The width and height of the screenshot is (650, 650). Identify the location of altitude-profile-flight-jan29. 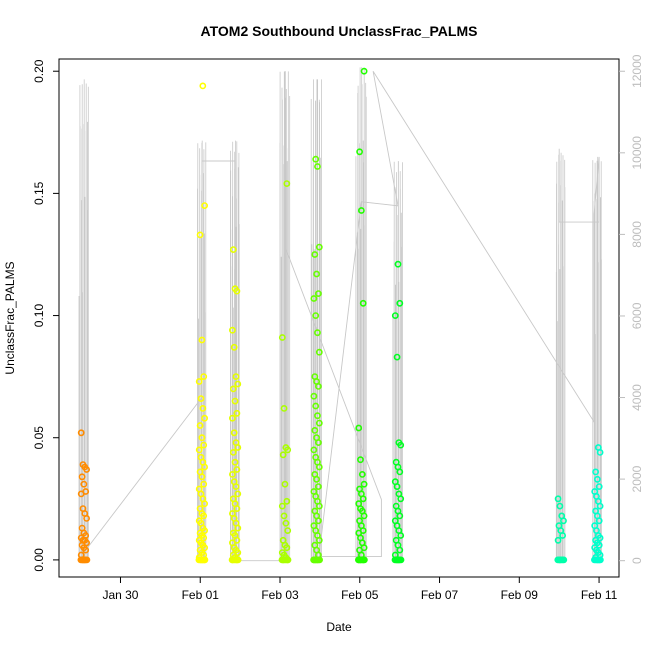
(83, 320).